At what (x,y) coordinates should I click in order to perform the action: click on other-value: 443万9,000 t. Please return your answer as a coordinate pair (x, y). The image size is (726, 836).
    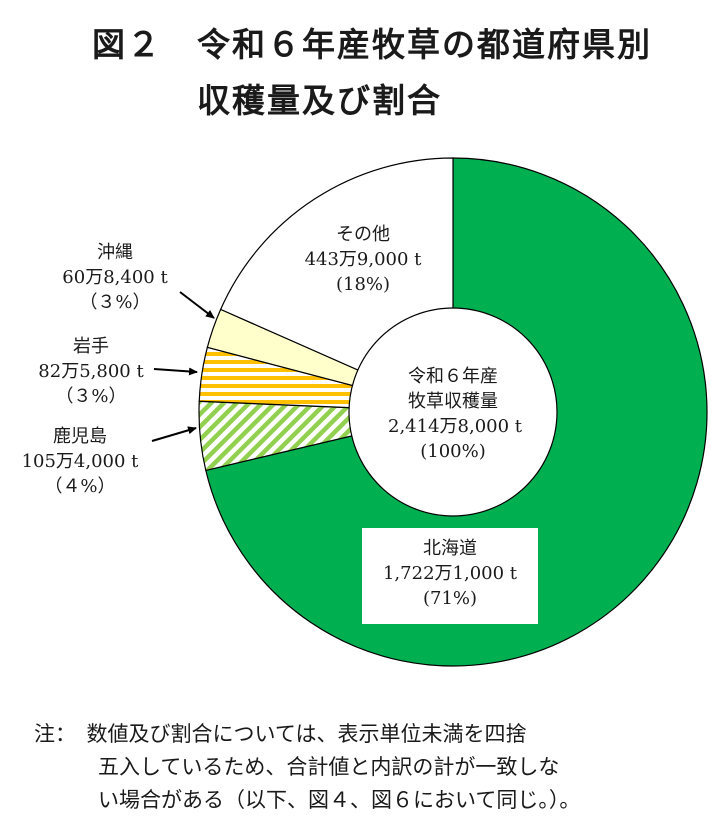
    Looking at the image, I should click on (363, 259).